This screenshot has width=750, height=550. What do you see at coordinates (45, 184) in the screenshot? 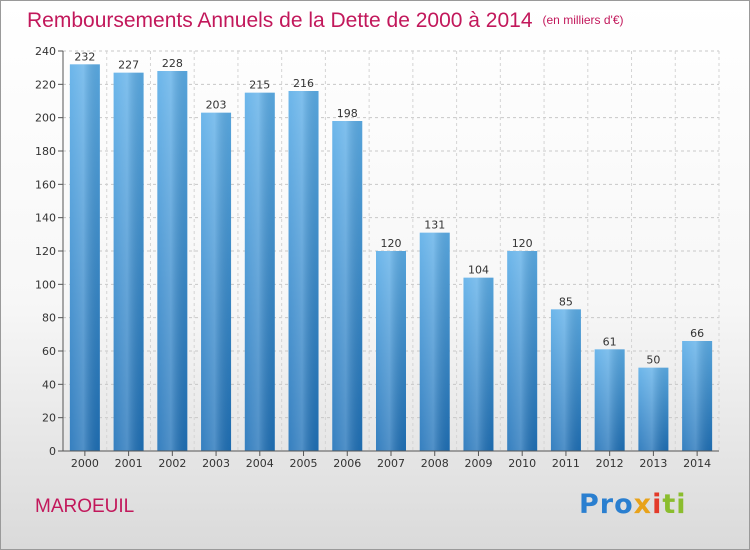
I see `ytick-label-8: 160` at bounding box center [45, 184].